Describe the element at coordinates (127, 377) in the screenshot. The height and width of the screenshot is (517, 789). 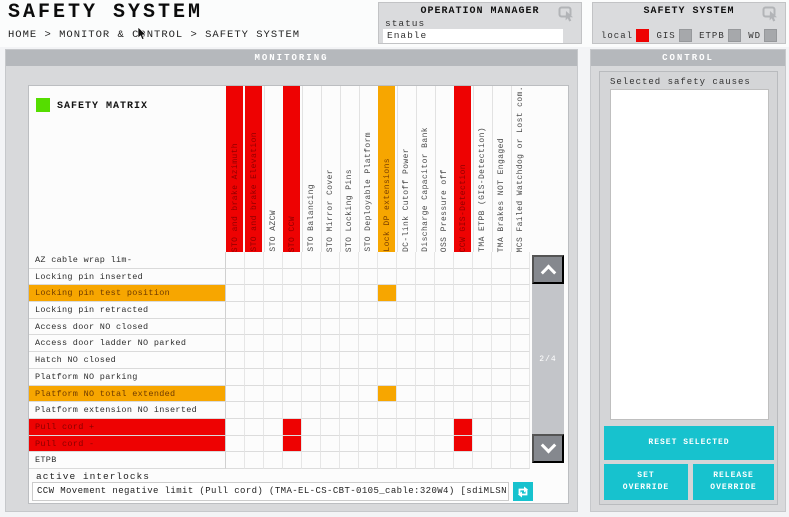
I see `row-label: Platform NO parking` at that location.